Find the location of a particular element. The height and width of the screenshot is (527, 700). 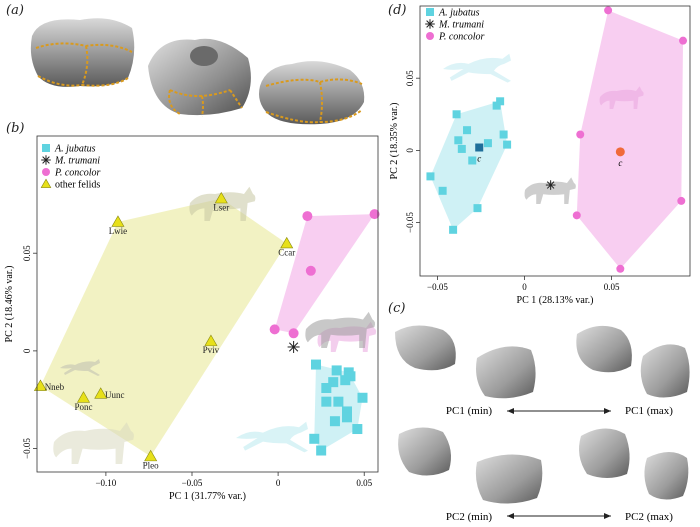

point-label-nneb: Nneb is located at coordinates (55, 387).